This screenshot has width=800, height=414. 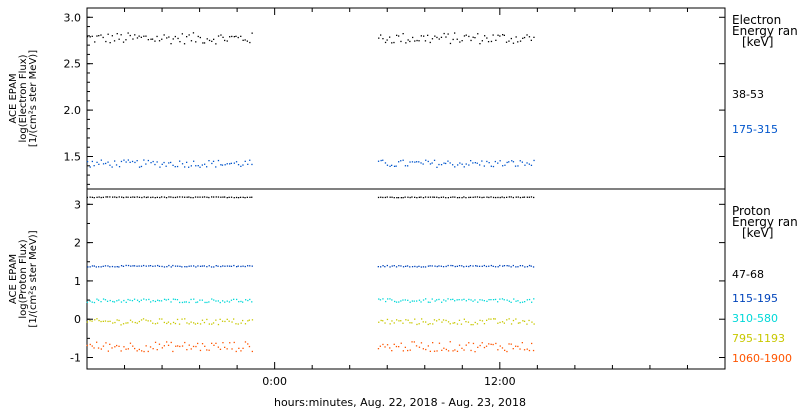 What do you see at coordinates (13, 279) in the screenshot?
I see `proton-y-label-line: ACE EPAM` at bounding box center [13, 279].